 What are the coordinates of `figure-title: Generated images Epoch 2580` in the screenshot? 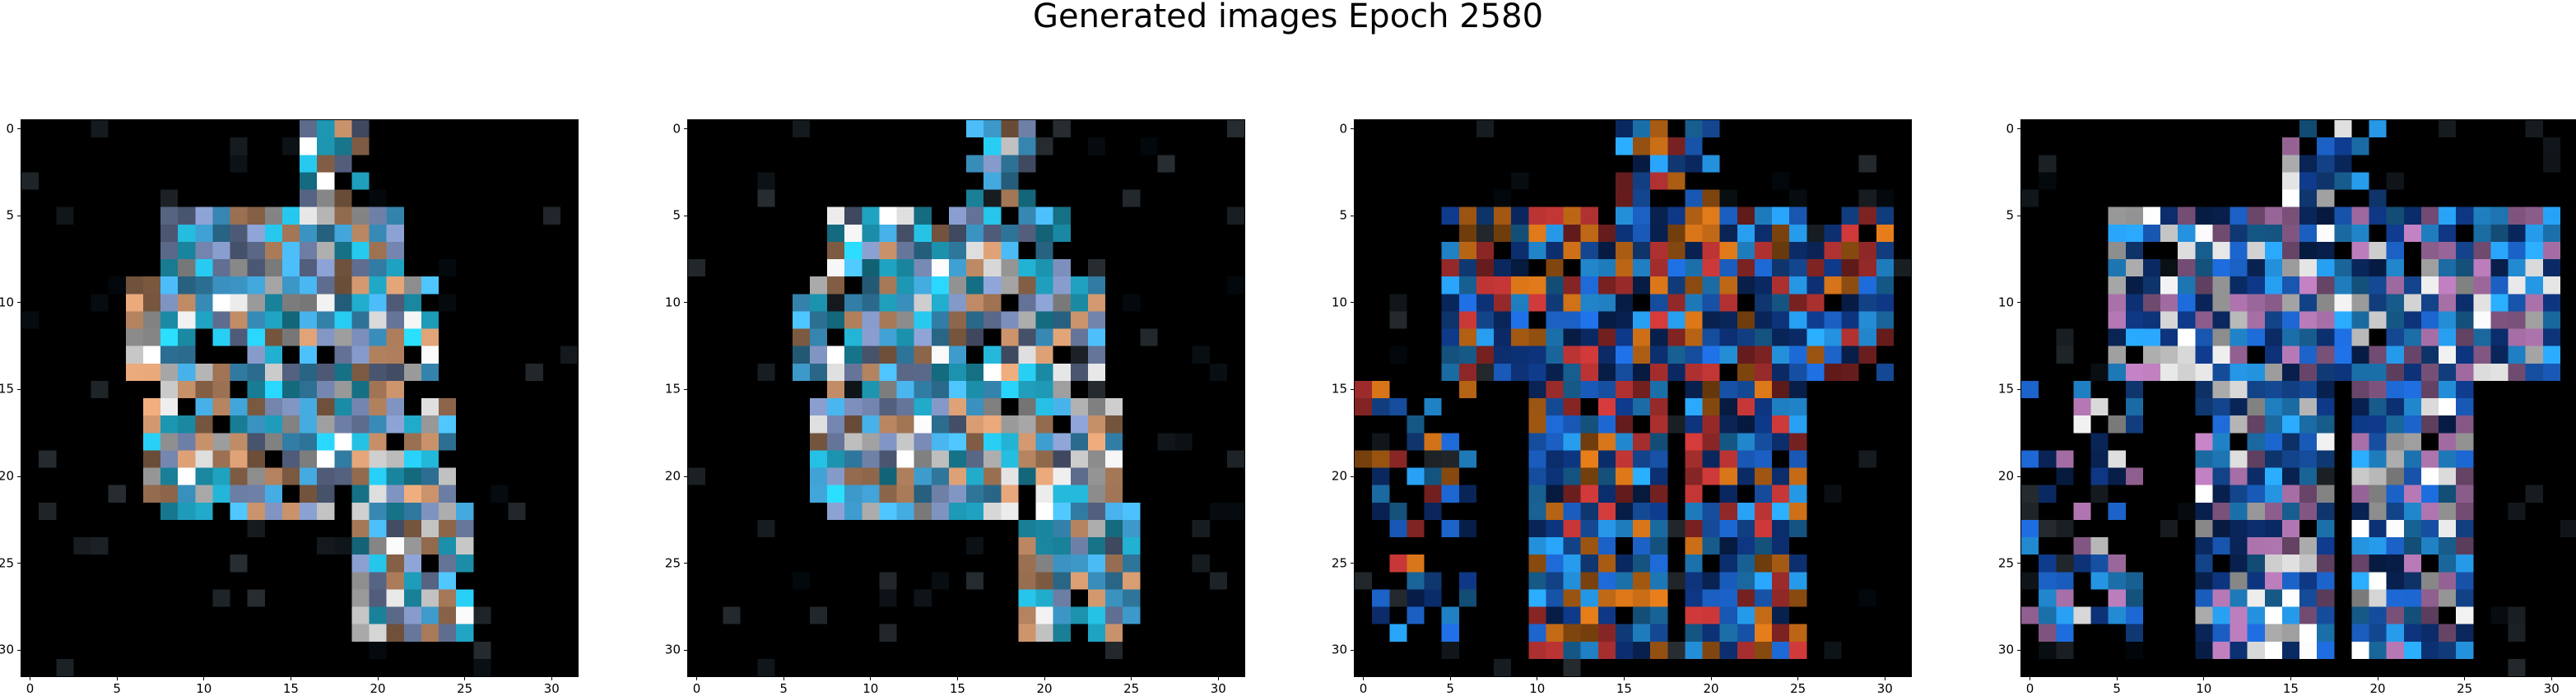 It's located at (1288, 17).